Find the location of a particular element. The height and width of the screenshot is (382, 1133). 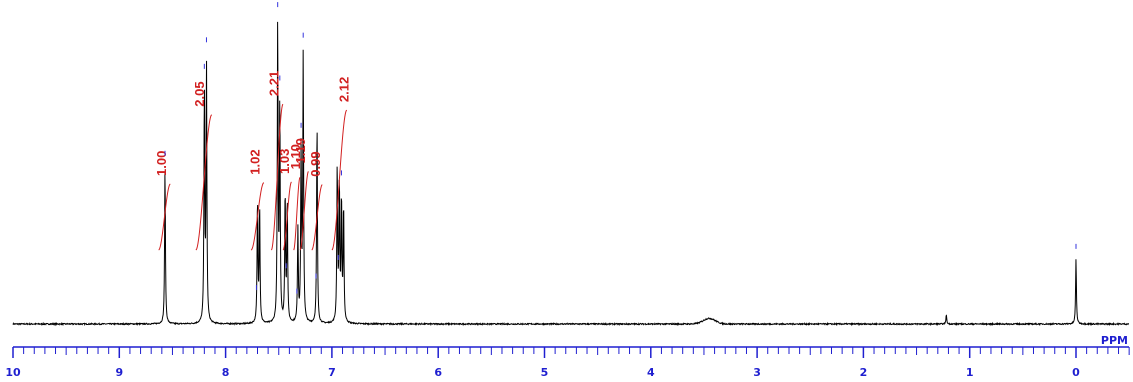

integral-value-label: 1.19 is located at coordinates (300, 150).